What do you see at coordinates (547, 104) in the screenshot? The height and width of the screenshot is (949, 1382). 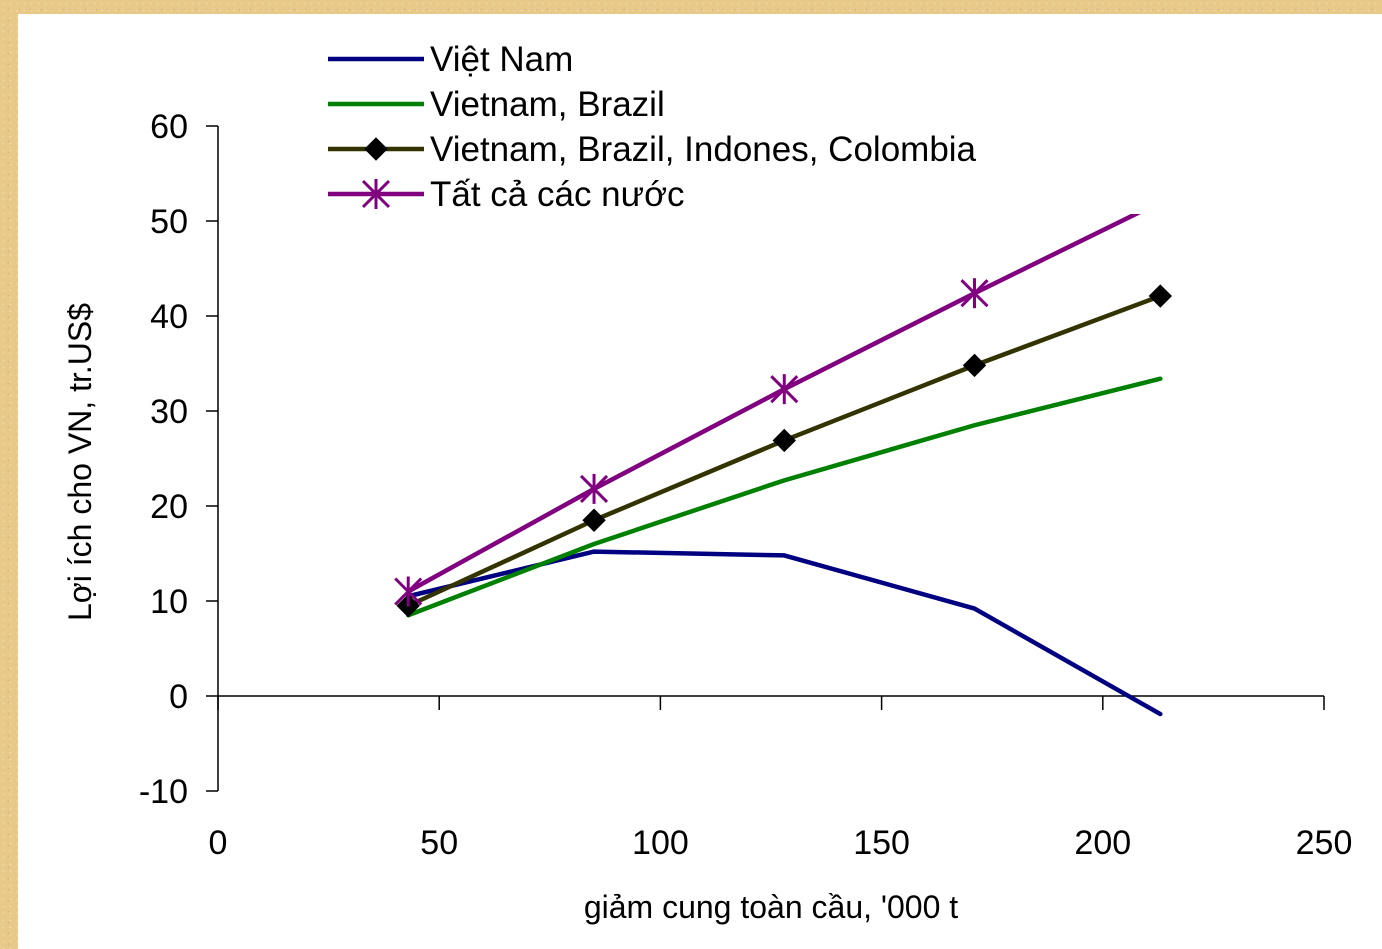 I see `legend-label: Vietnam, Brazil` at bounding box center [547, 104].